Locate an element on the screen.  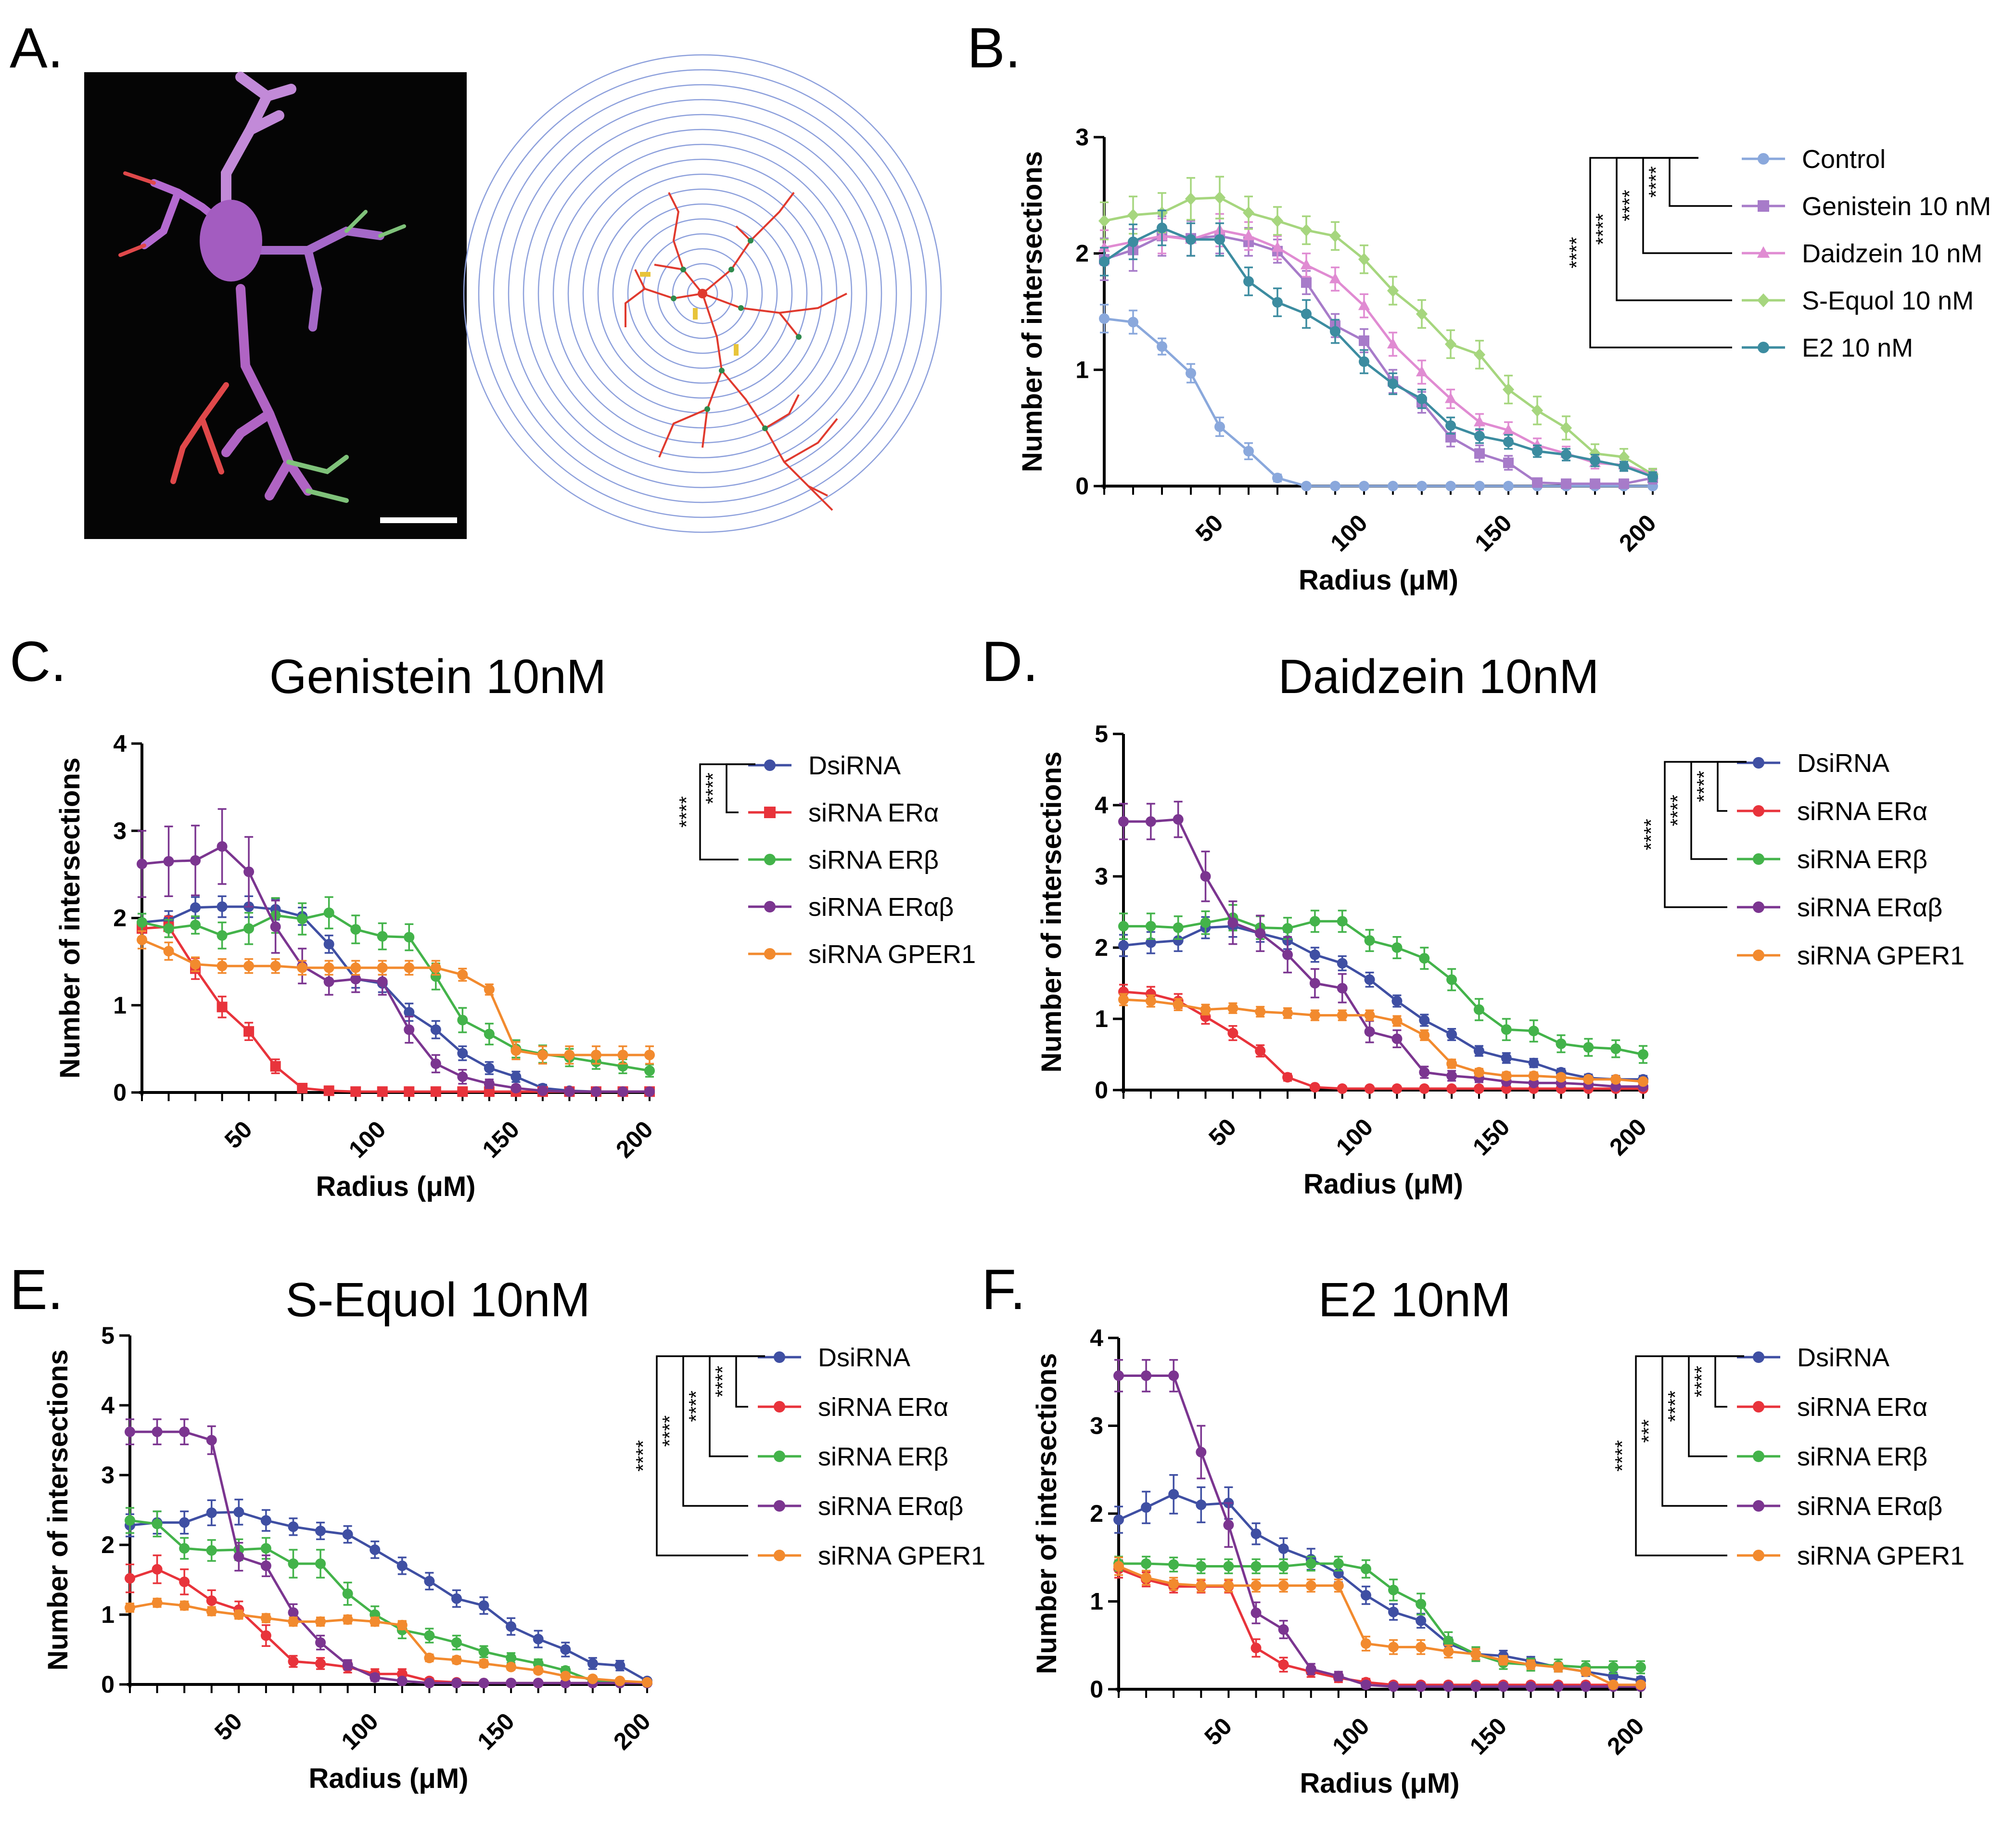
legend-label: Control is located at coordinates (1844, 159).